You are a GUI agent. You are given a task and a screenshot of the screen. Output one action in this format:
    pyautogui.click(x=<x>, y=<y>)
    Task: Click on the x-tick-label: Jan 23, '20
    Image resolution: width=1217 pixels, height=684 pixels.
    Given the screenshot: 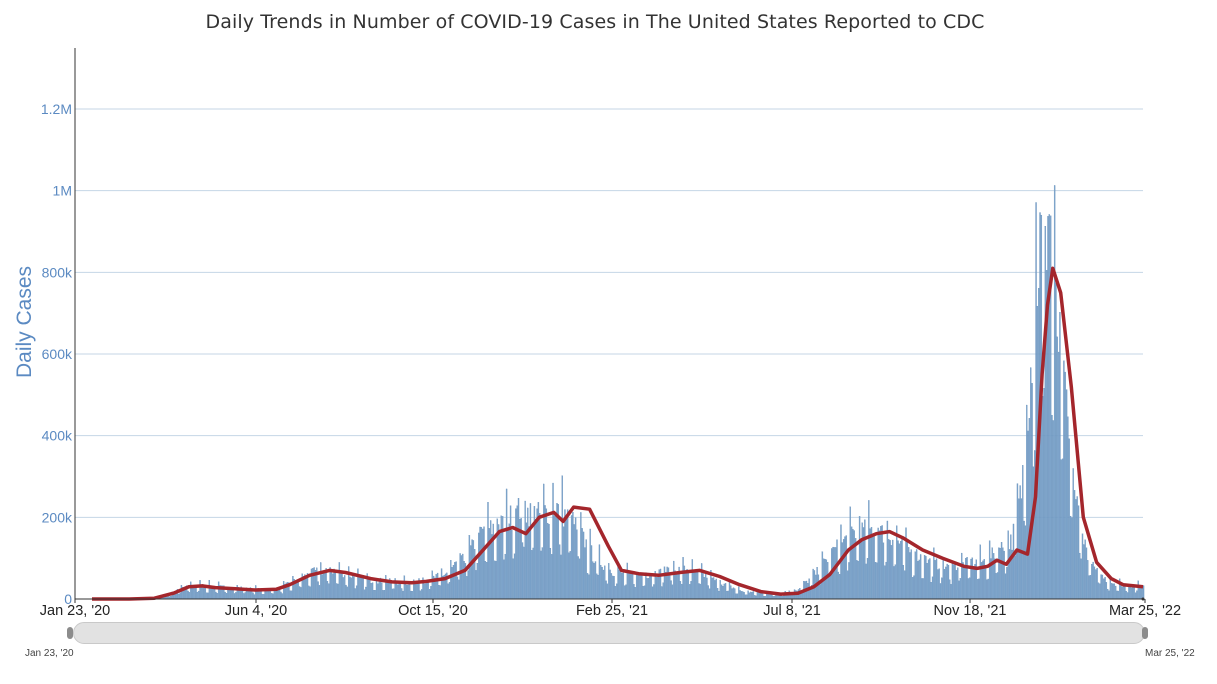 What is the action you would take?
    pyautogui.click(x=75, y=611)
    